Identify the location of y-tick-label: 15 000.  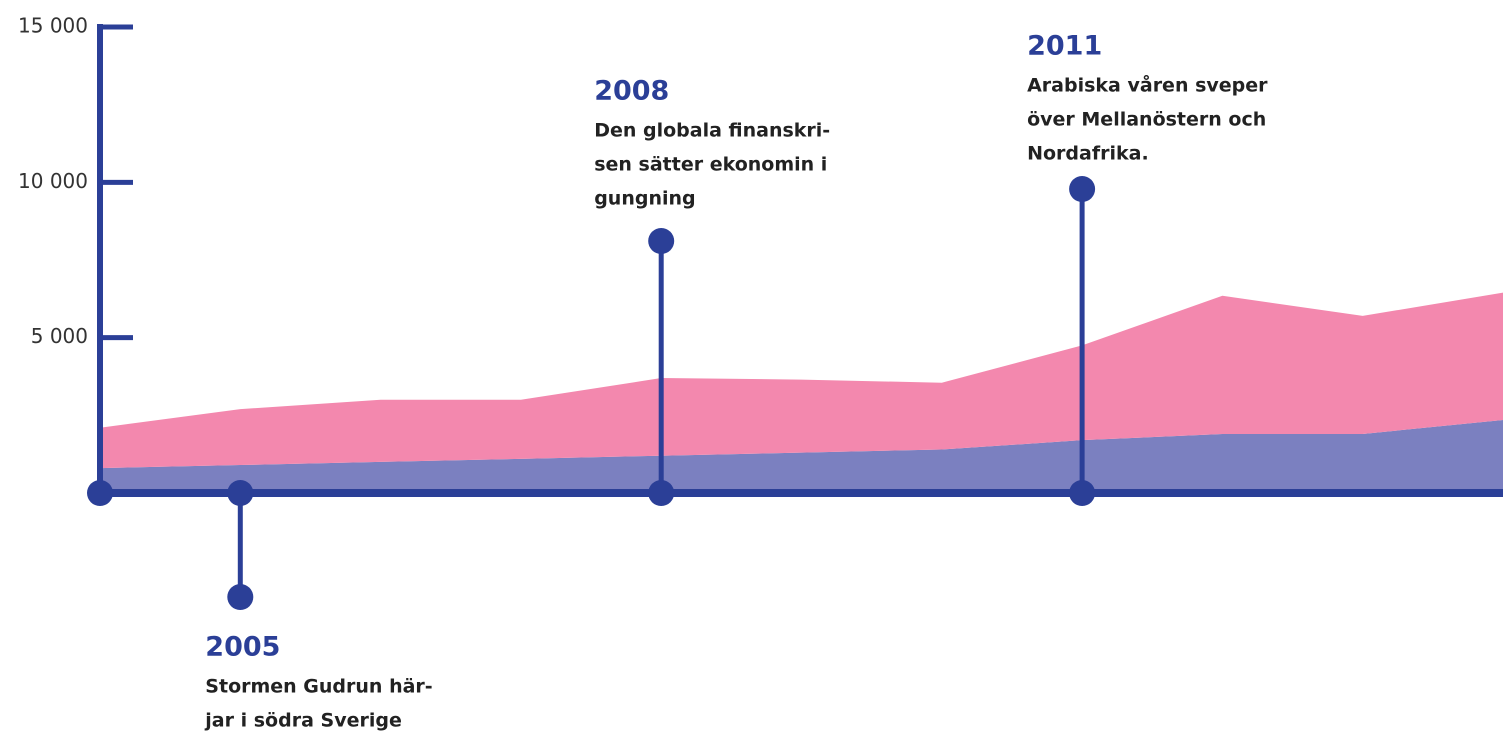
(53, 26).